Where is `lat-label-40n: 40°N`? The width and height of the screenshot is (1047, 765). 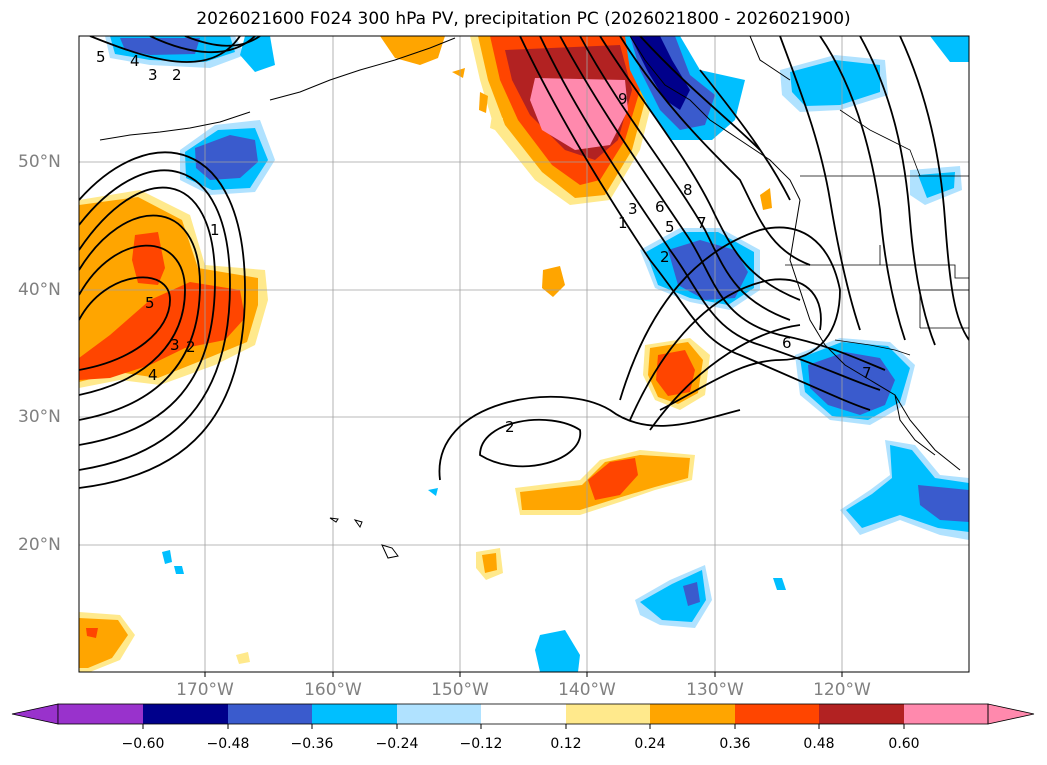
lat-label-40n: 40°N is located at coordinates (39, 290).